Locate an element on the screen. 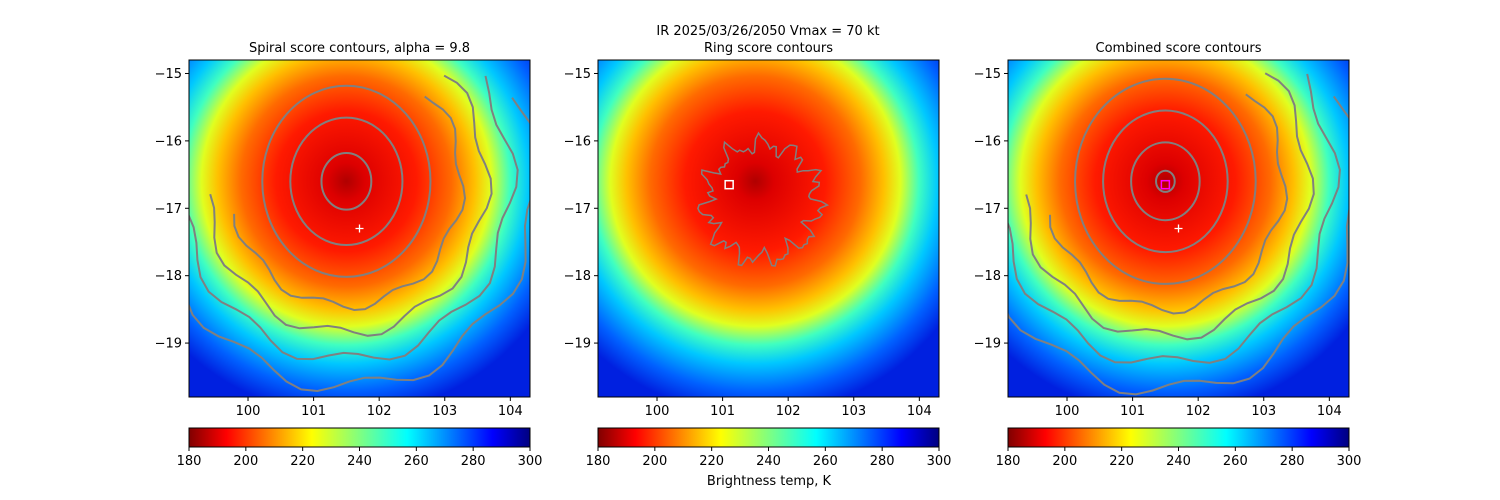 The width and height of the screenshot is (1500, 500). ring-score-contour is located at coordinates (763, 199).